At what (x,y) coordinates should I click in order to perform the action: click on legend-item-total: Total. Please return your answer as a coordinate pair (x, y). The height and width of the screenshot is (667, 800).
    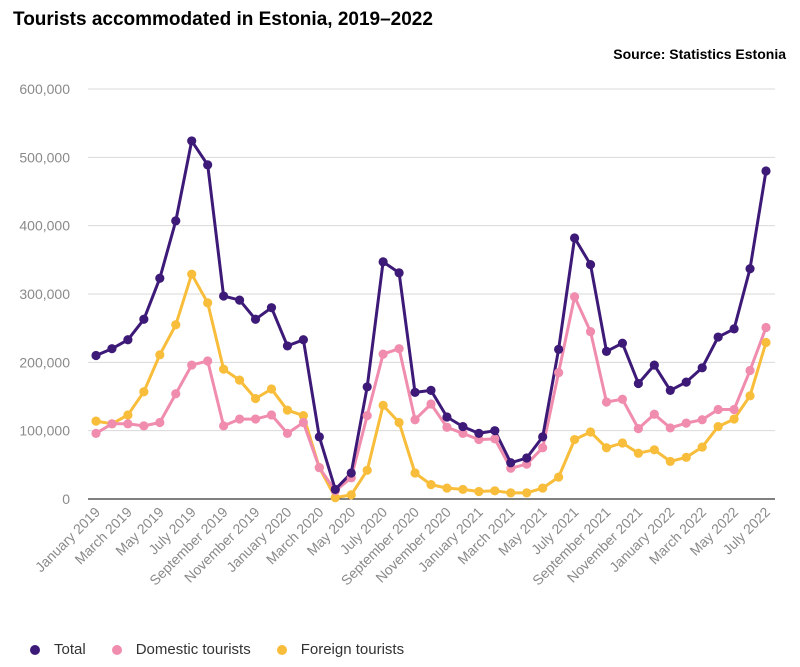
    Looking at the image, I should click on (58, 649).